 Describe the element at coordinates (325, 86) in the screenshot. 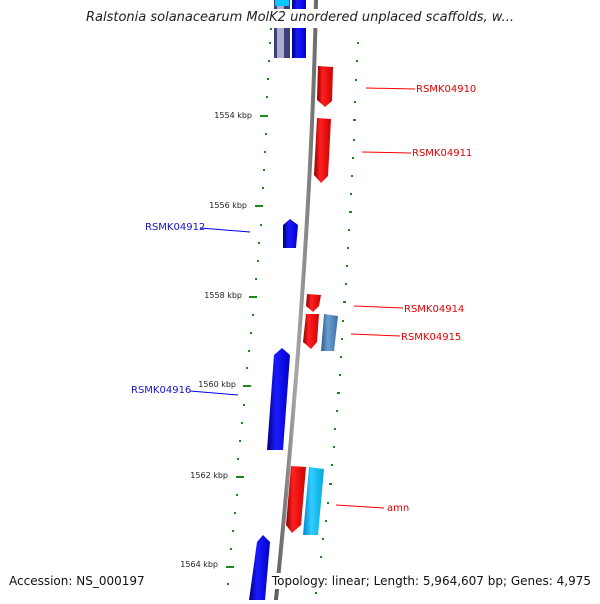

I see `gene-rsmk04910` at that location.